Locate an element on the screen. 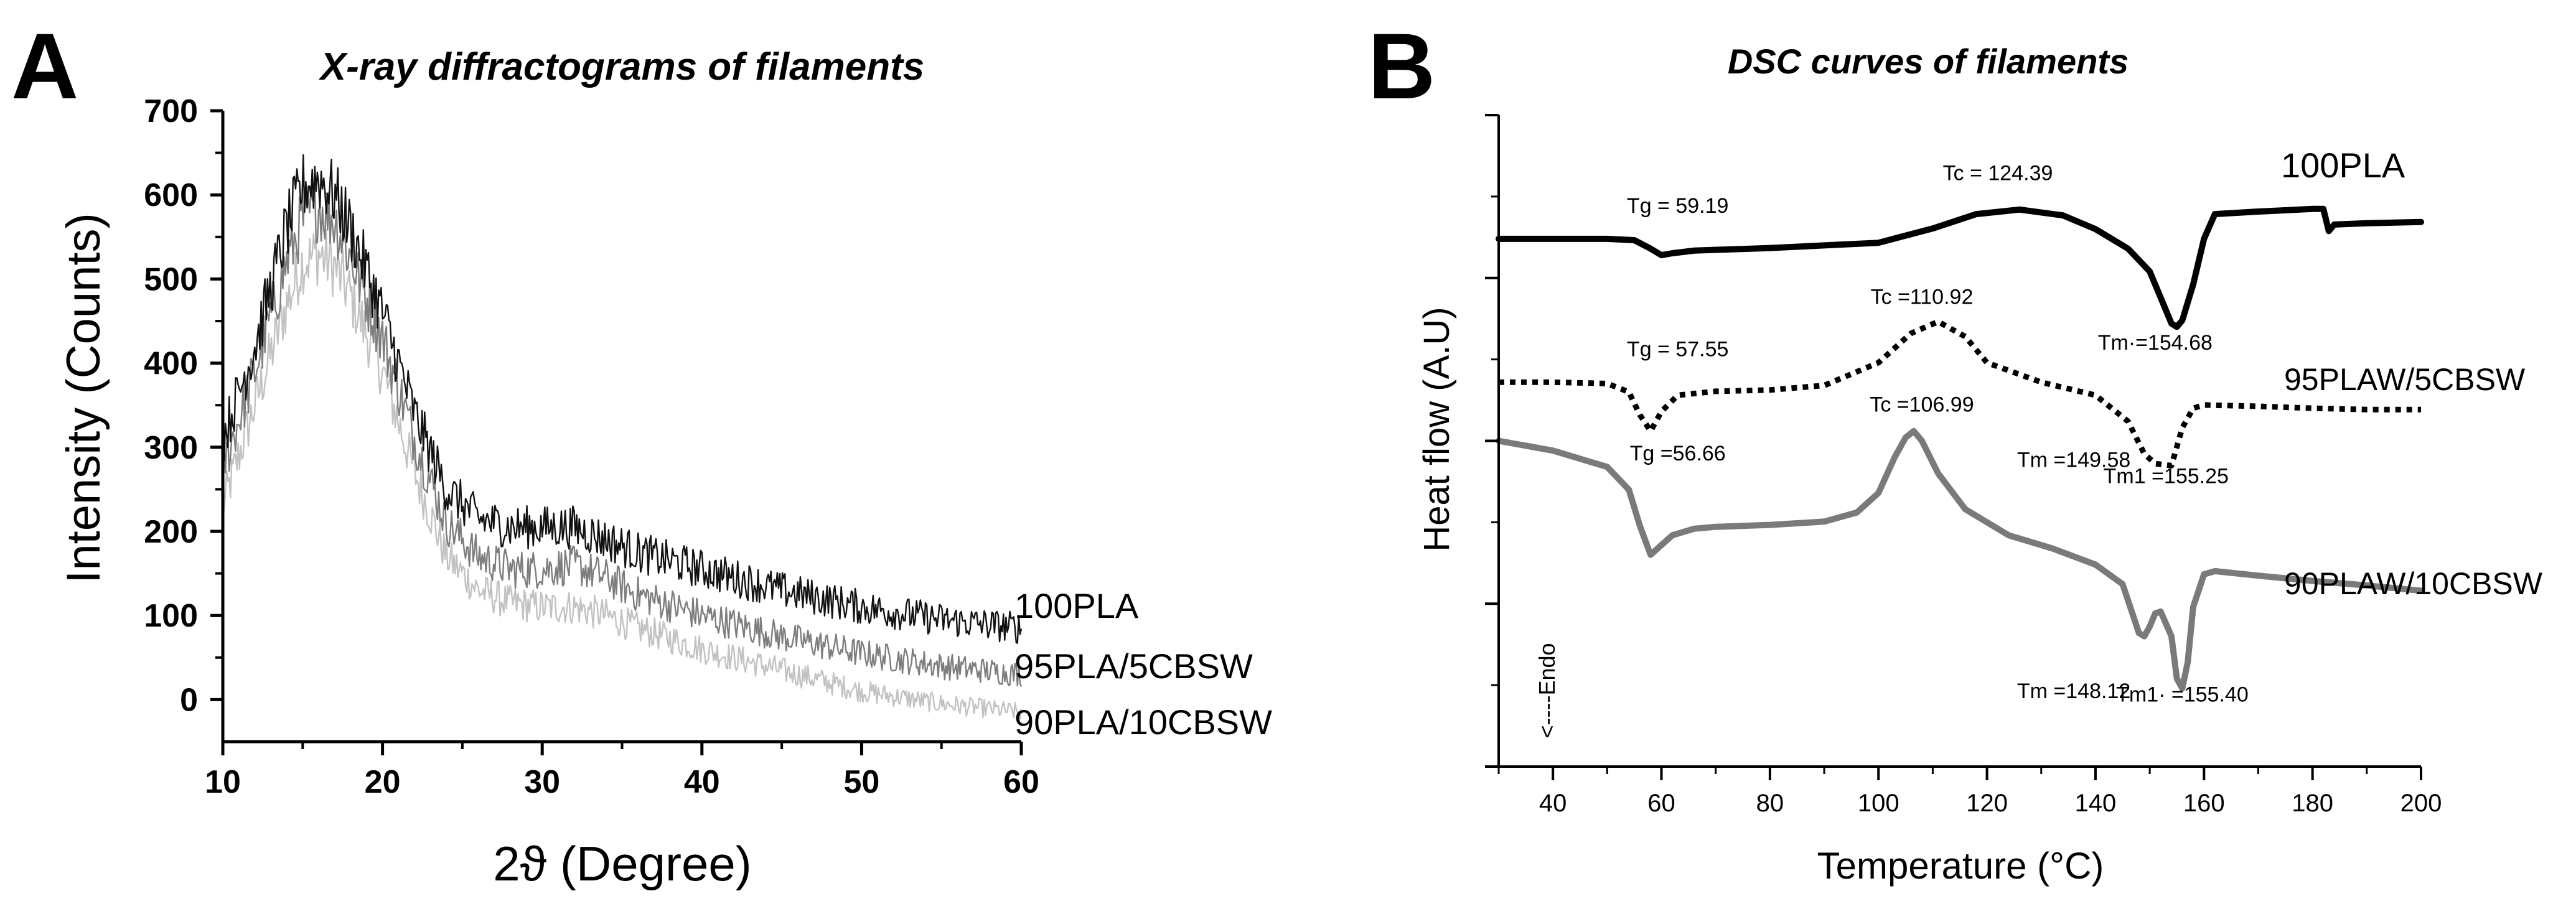 The image size is (2576, 919). chart-b-xtick-label: 160 is located at coordinates (2204, 803).